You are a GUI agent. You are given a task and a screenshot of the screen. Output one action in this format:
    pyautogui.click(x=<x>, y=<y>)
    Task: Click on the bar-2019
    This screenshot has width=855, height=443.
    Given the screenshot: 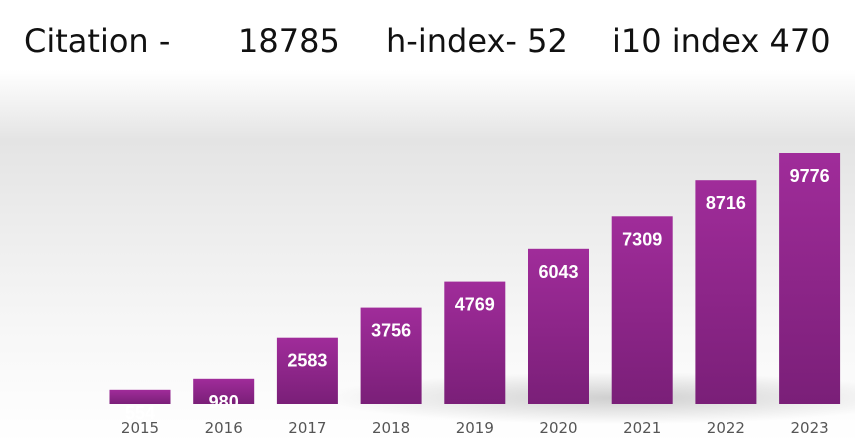 What is the action you would take?
    pyautogui.click(x=475, y=342)
    